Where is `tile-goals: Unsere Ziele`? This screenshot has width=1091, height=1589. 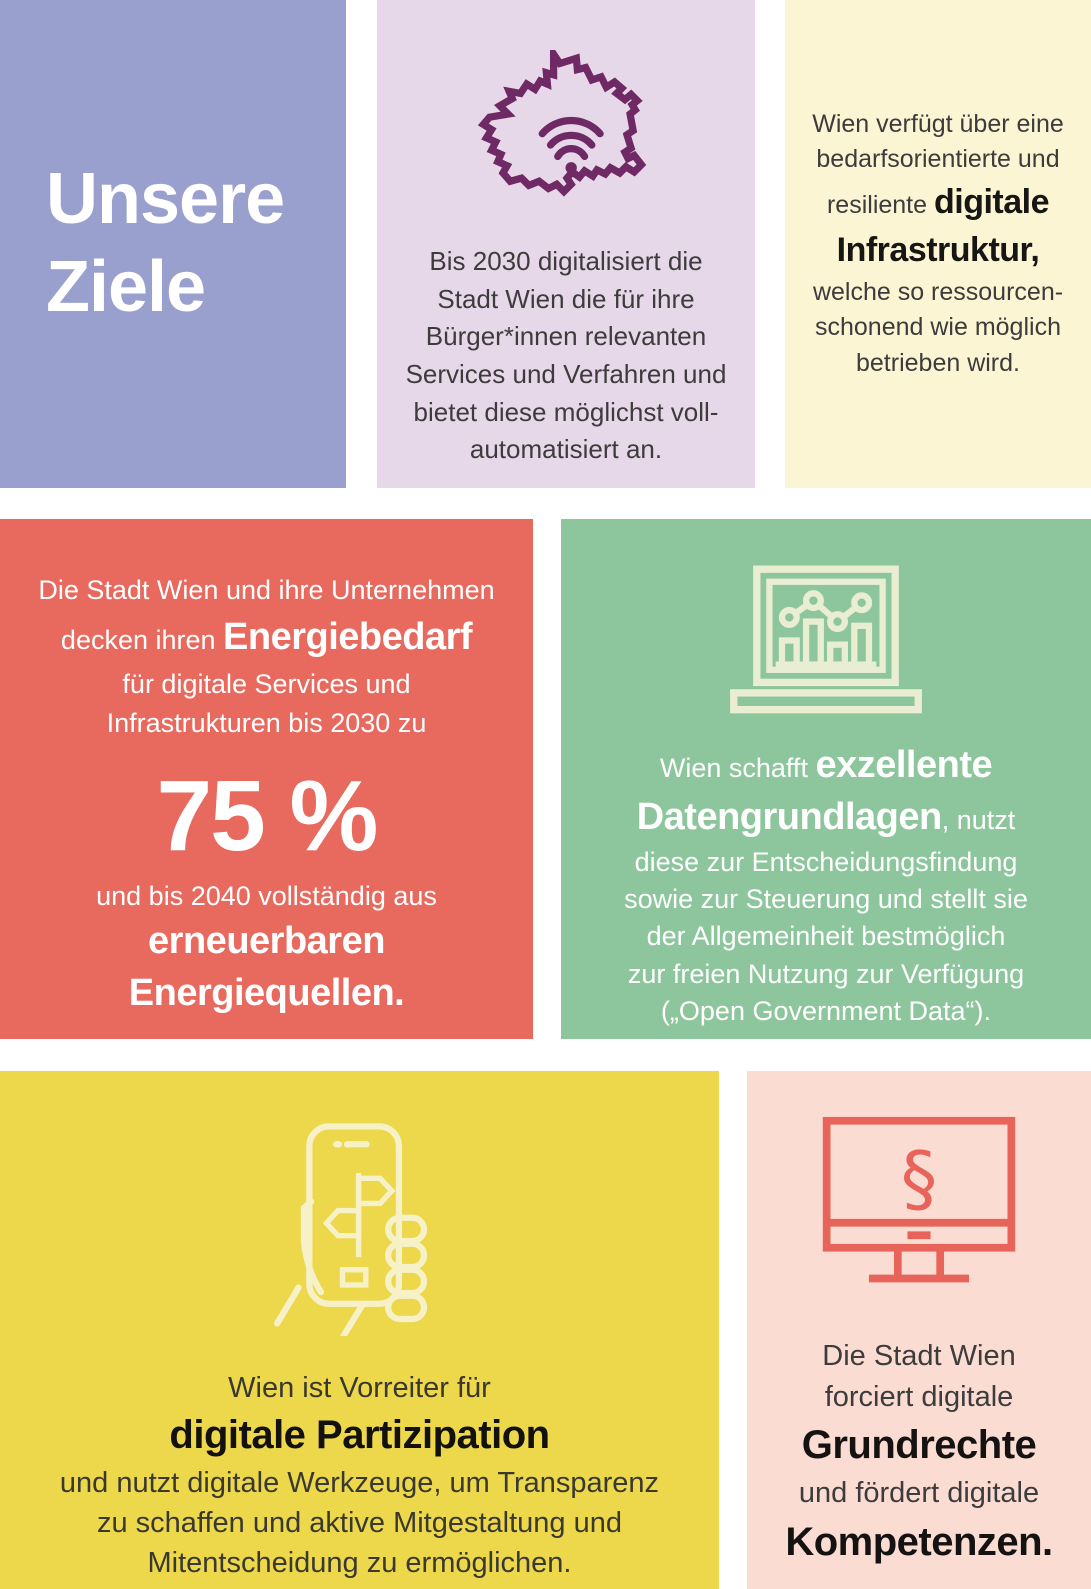
tile-goals: Unsere Ziele is located at coordinates (173, 244).